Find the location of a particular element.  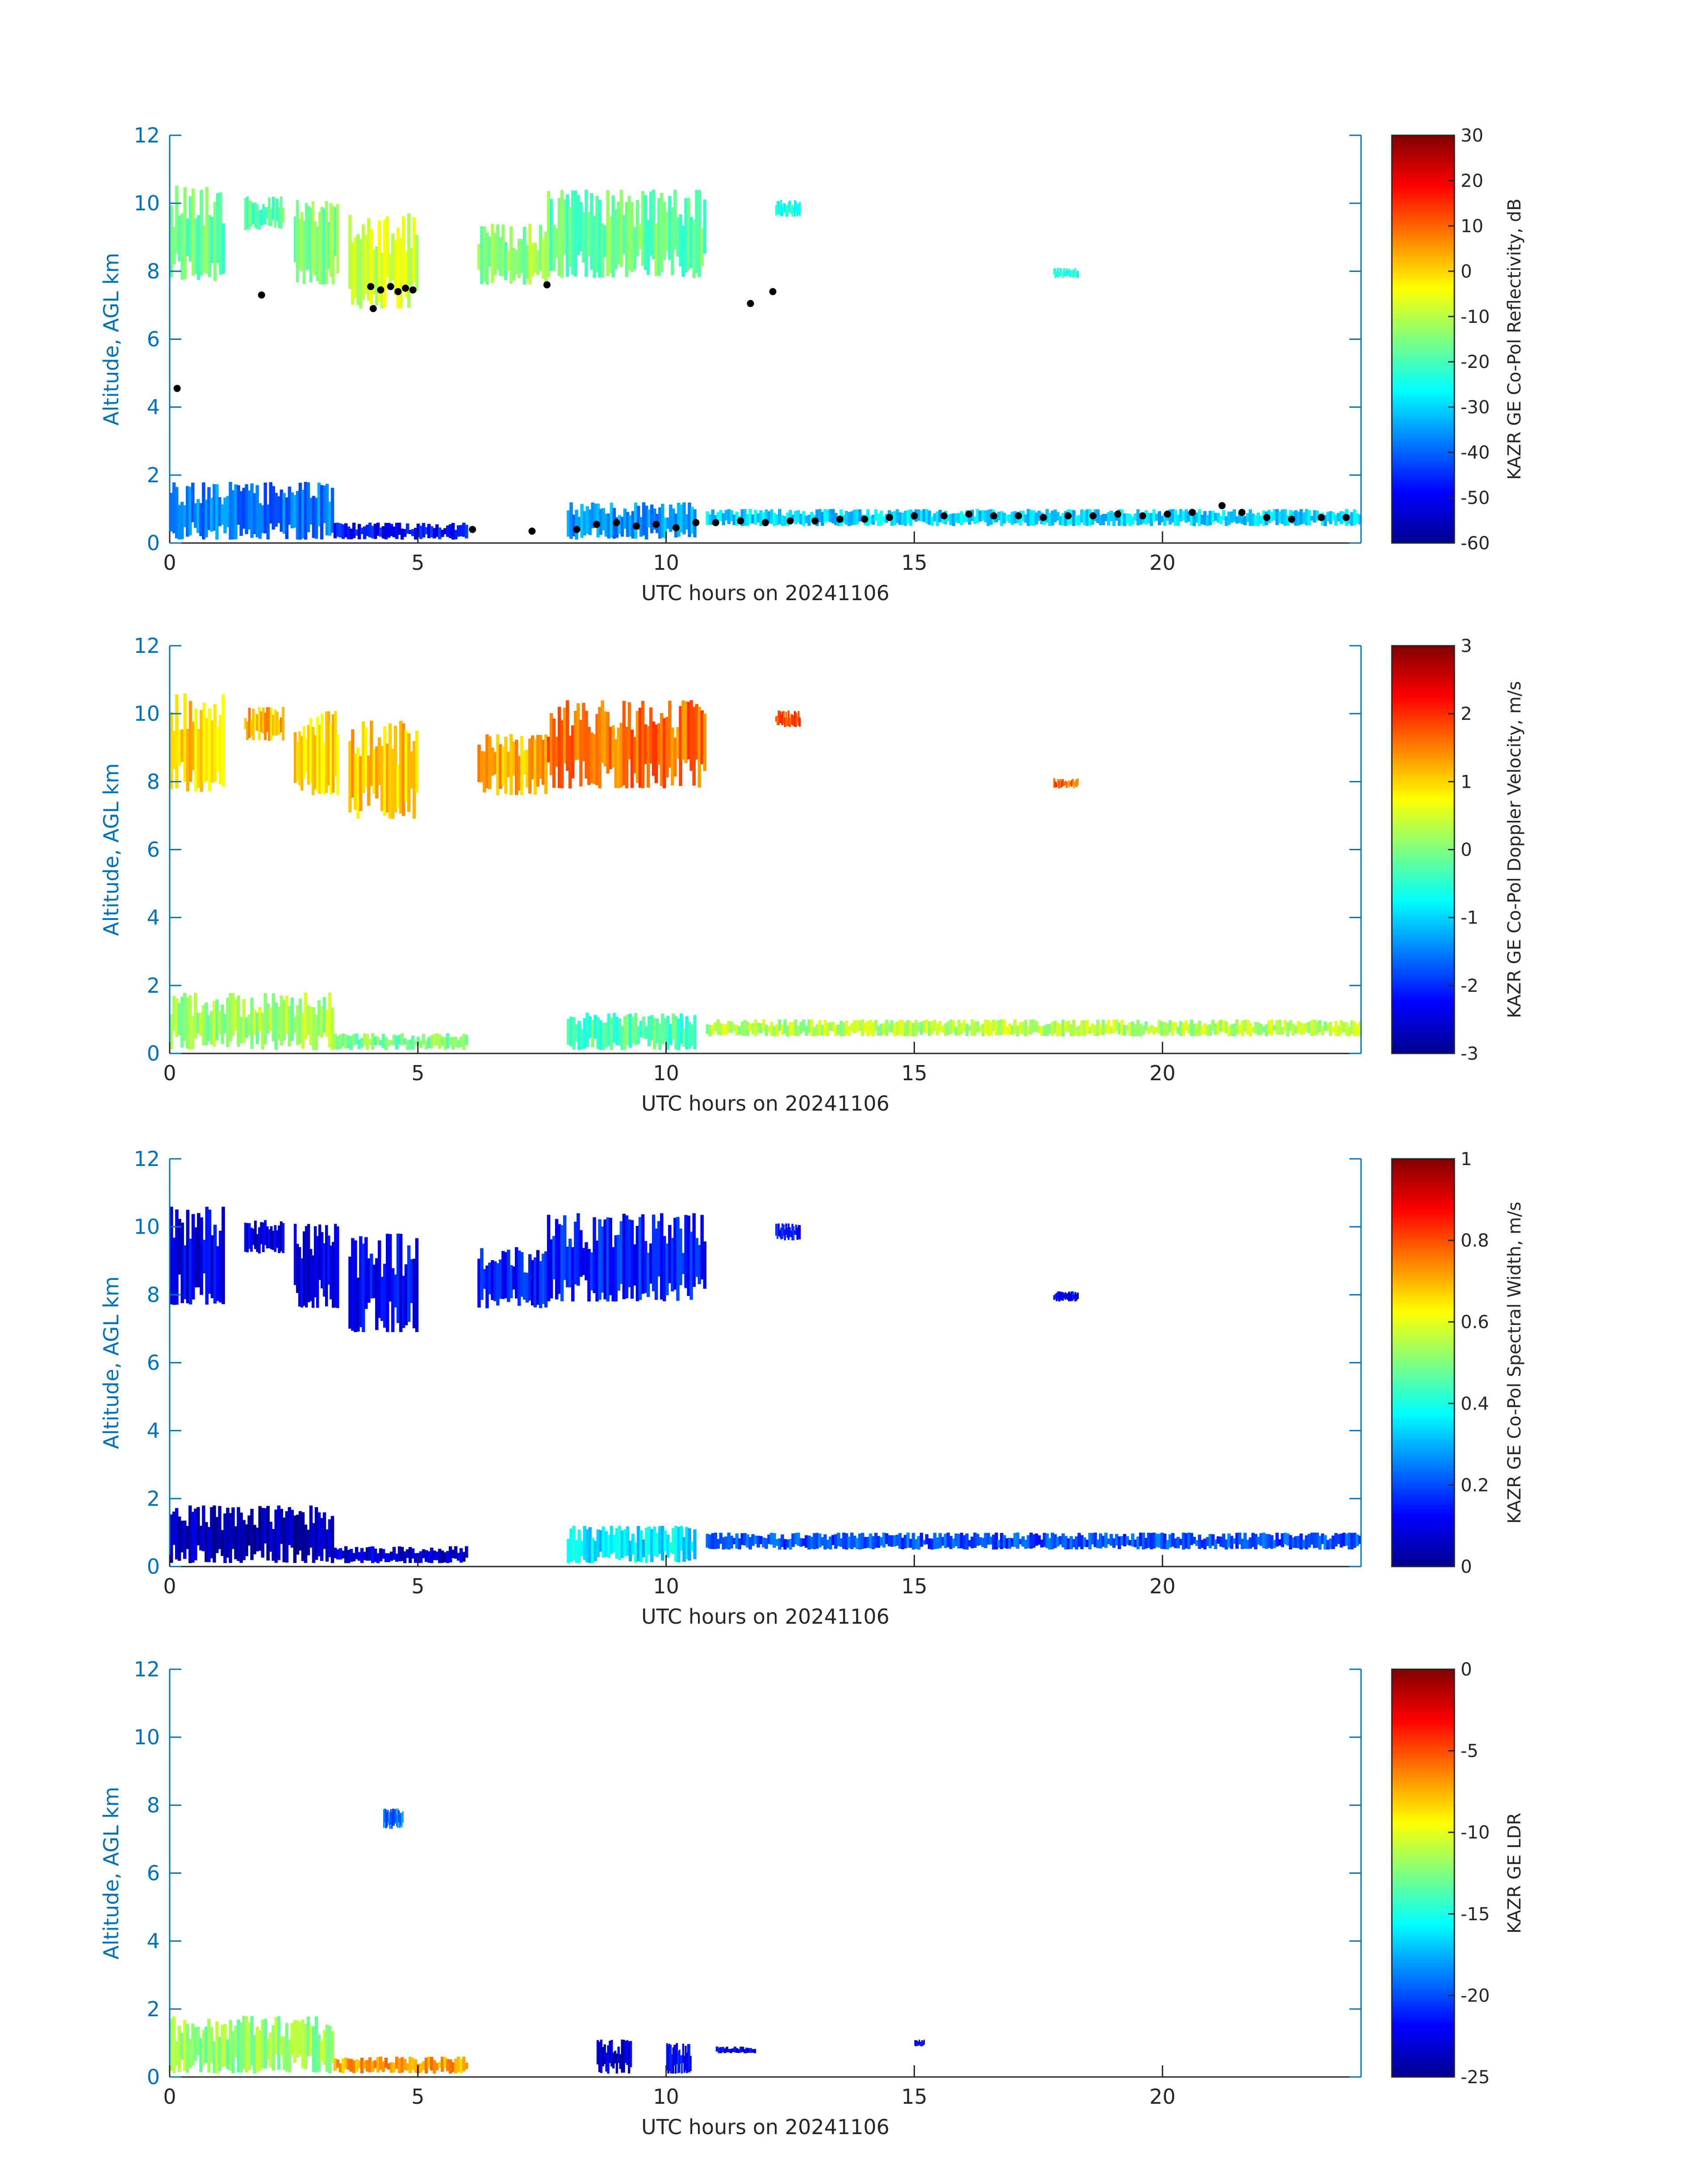

colorbar-tick-label: 20 is located at coordinates (1472, 181).